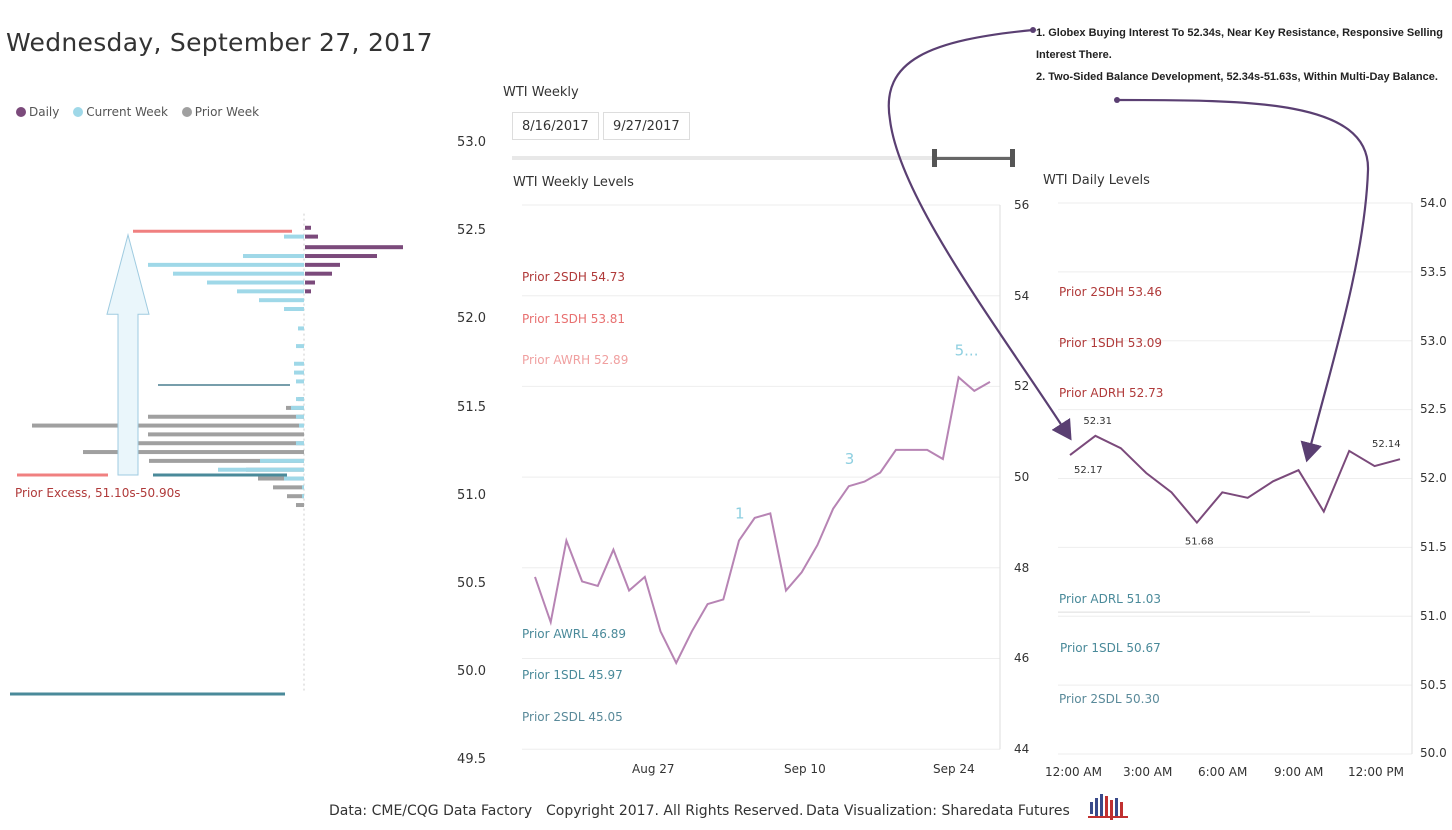 The width and height of the screenshot is (1452, 830). I want to click on weekly-panel-title: WTI Weekly, so click(541, 92).